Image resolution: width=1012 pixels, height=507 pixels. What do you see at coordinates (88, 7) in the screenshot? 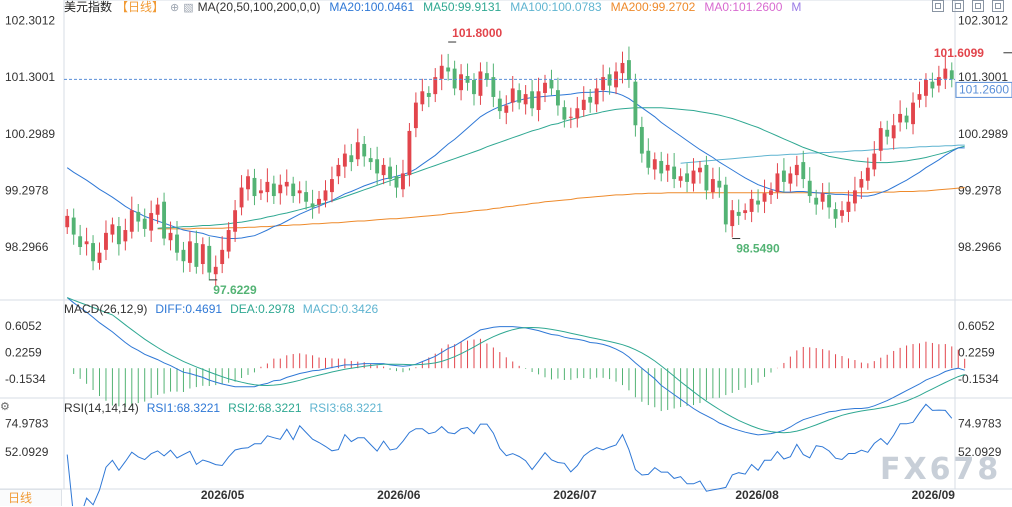
I see `instrument-title: 美元指数` at bounding box center [88, 7].